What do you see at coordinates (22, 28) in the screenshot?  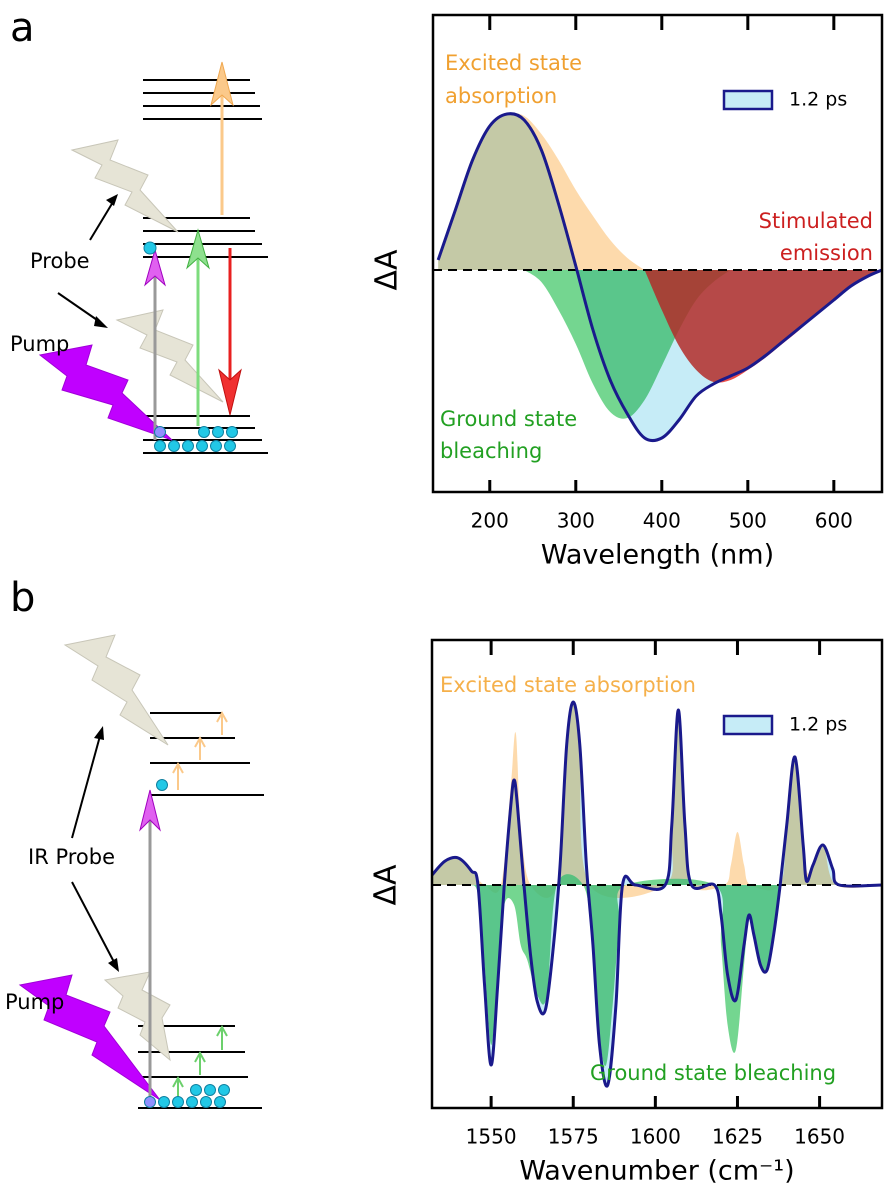 I see `panel-label: a` at bounding box center [22, 28].